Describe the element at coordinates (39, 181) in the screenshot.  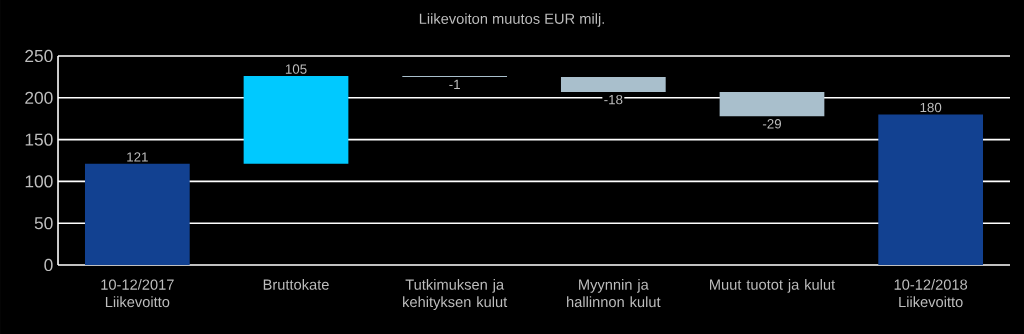
I see `y-tick-label: 100` at that location.